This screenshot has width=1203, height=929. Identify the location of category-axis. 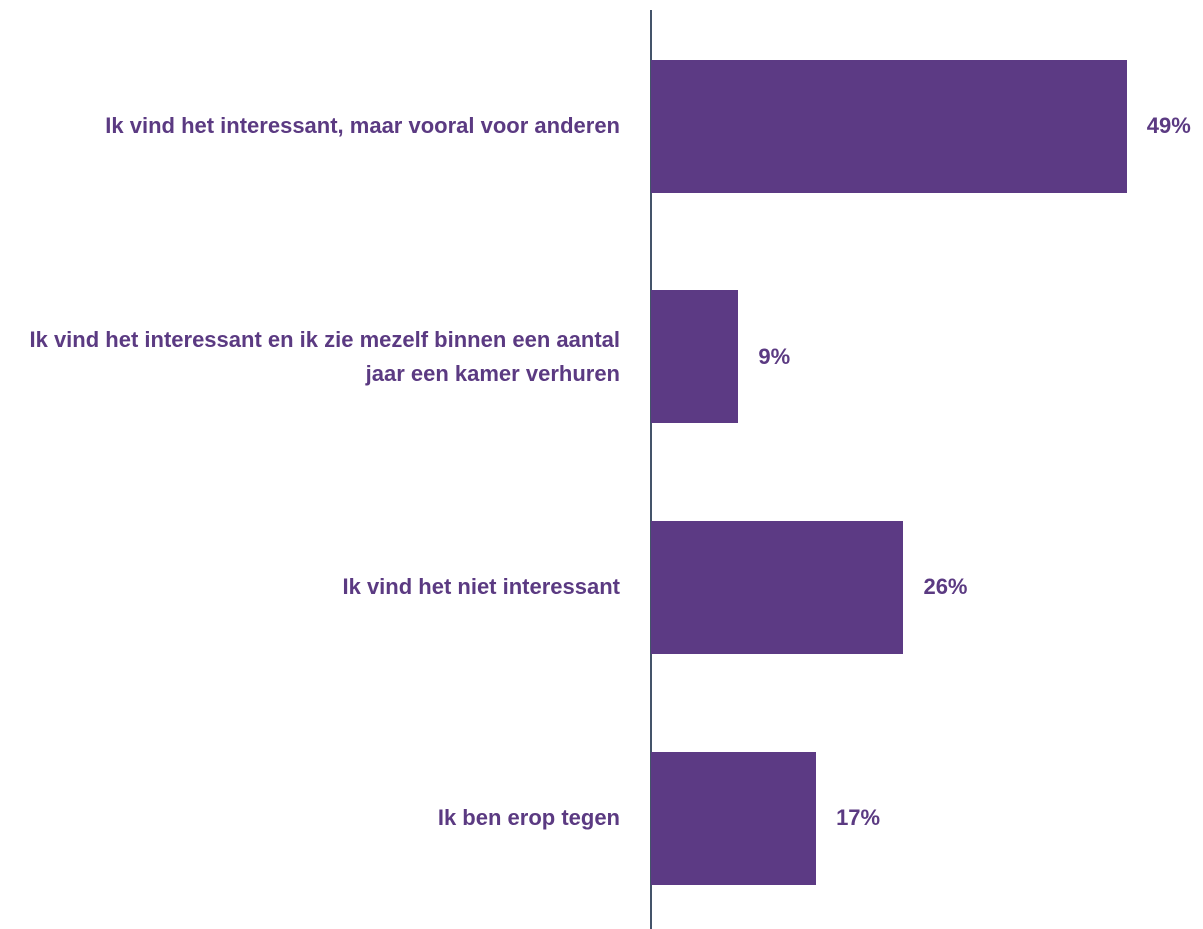
(651, 469).